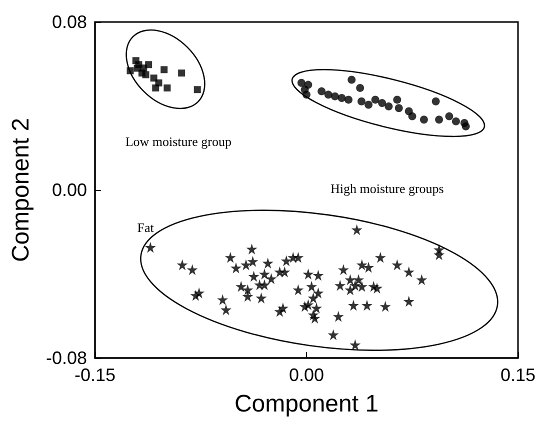 This screenshot has width=550, height=435. What do you see at coordinates (518, 375) in the screenshot?
I see `x-tick-label: 0.15` at bounding box center [518, 375].